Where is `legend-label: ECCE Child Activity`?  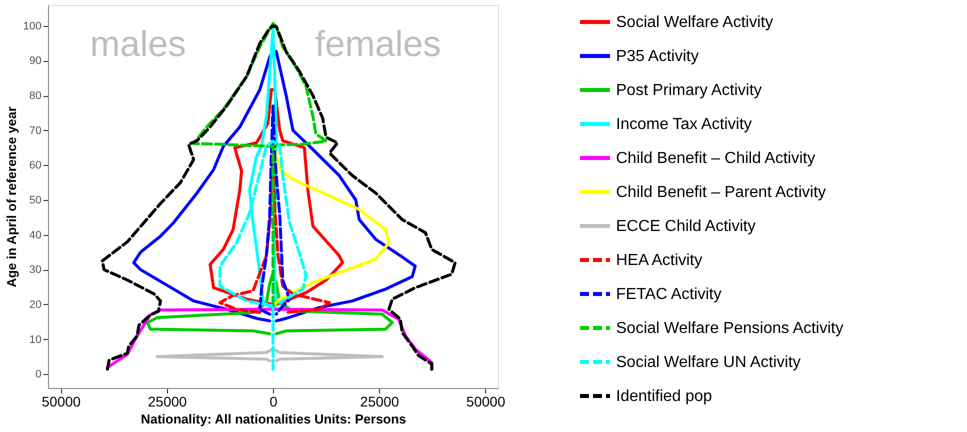 legend-label: ECCE Child Activity is located at coordinates (686, 226).